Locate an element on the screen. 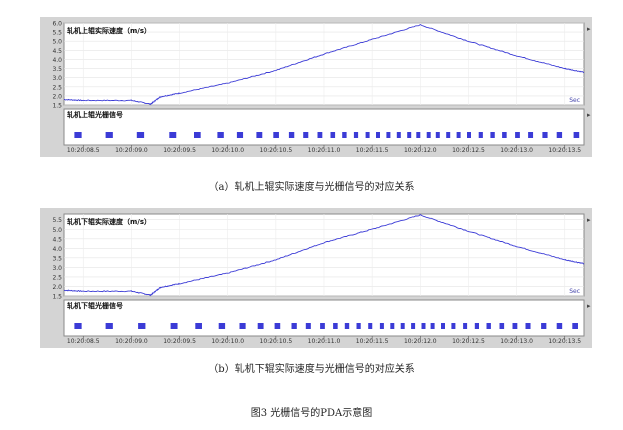  x-tick-label: 10:20:10.5 is located at coordinates (276, 150).